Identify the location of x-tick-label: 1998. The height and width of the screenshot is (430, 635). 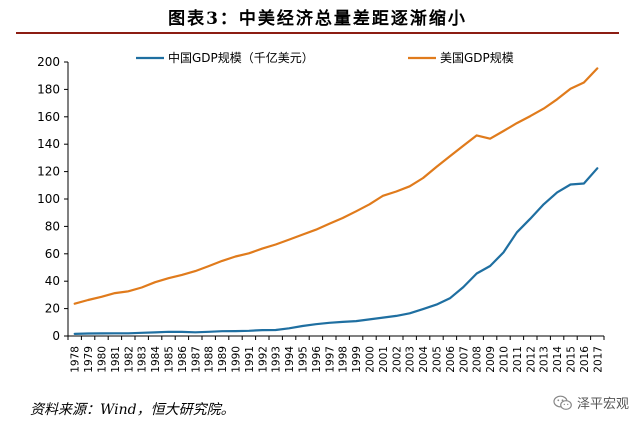
(344, 359).